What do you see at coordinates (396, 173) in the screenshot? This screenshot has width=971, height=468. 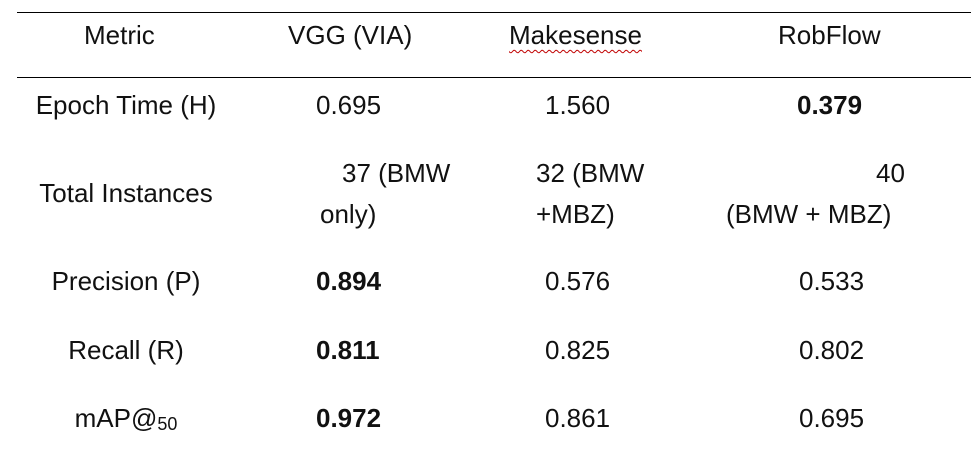 I see `row-total-instances-vgg-line1: 37 (BMW` at bounding box center [396, 173].